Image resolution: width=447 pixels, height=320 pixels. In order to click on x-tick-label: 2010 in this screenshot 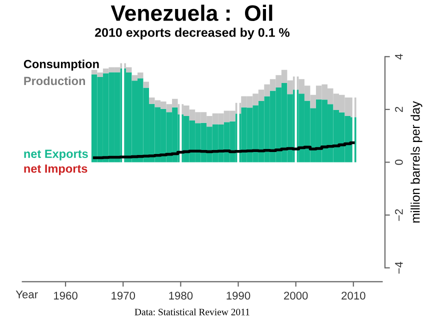, I will do `click(354, 296)`.